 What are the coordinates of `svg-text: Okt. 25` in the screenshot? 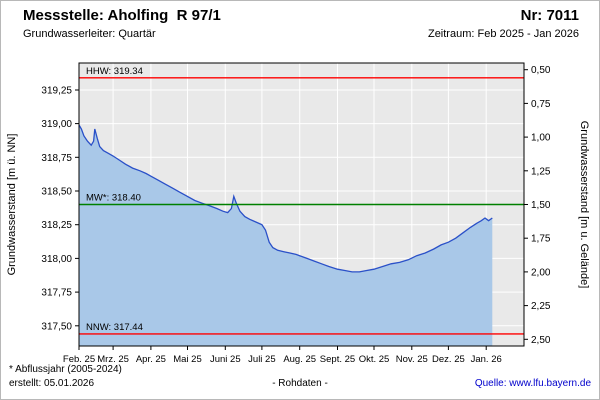 It's located at (374, 359).